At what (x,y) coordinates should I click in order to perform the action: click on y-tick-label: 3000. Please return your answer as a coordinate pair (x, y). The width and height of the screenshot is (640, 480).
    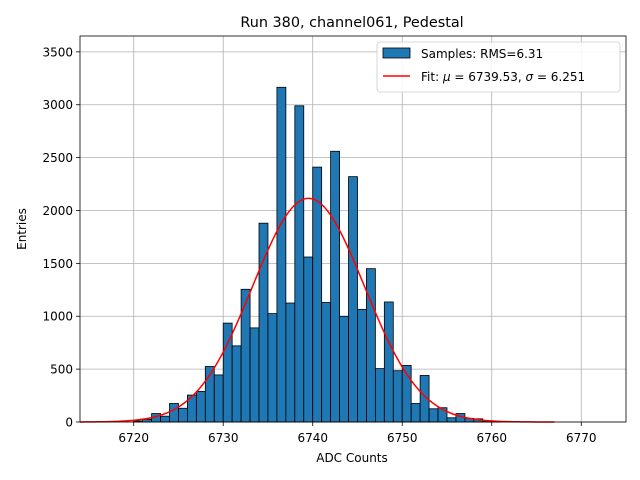
    Looking at the image, I should click on (57, 105).